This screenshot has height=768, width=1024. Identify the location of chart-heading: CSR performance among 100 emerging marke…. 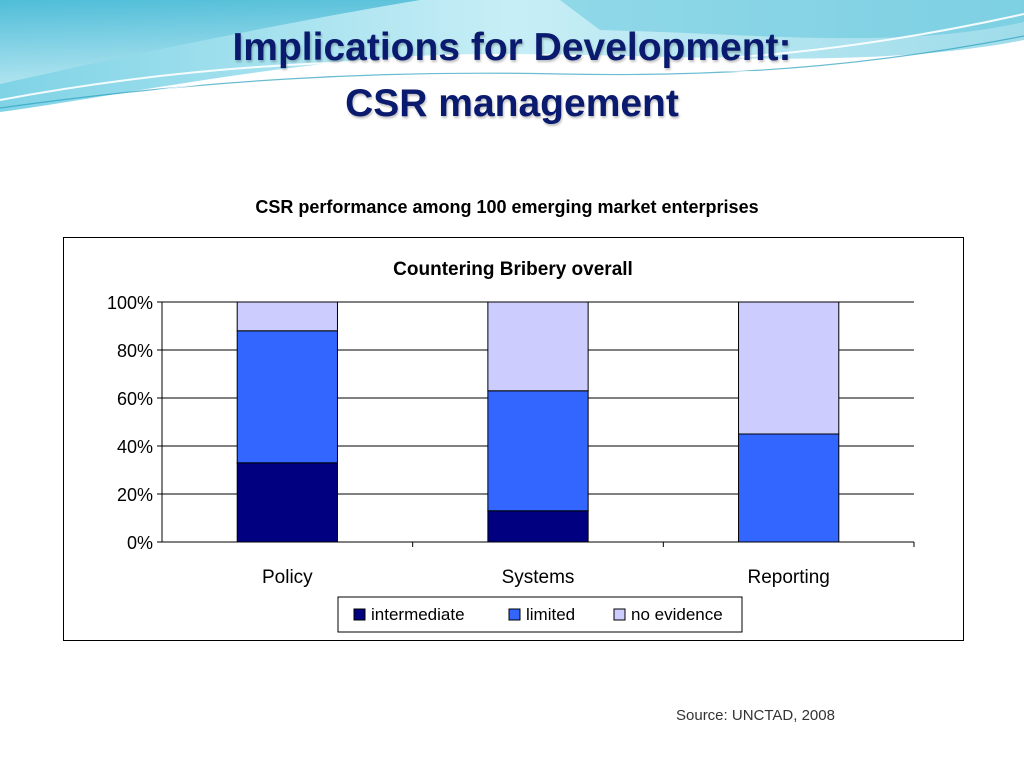
(507, 207).